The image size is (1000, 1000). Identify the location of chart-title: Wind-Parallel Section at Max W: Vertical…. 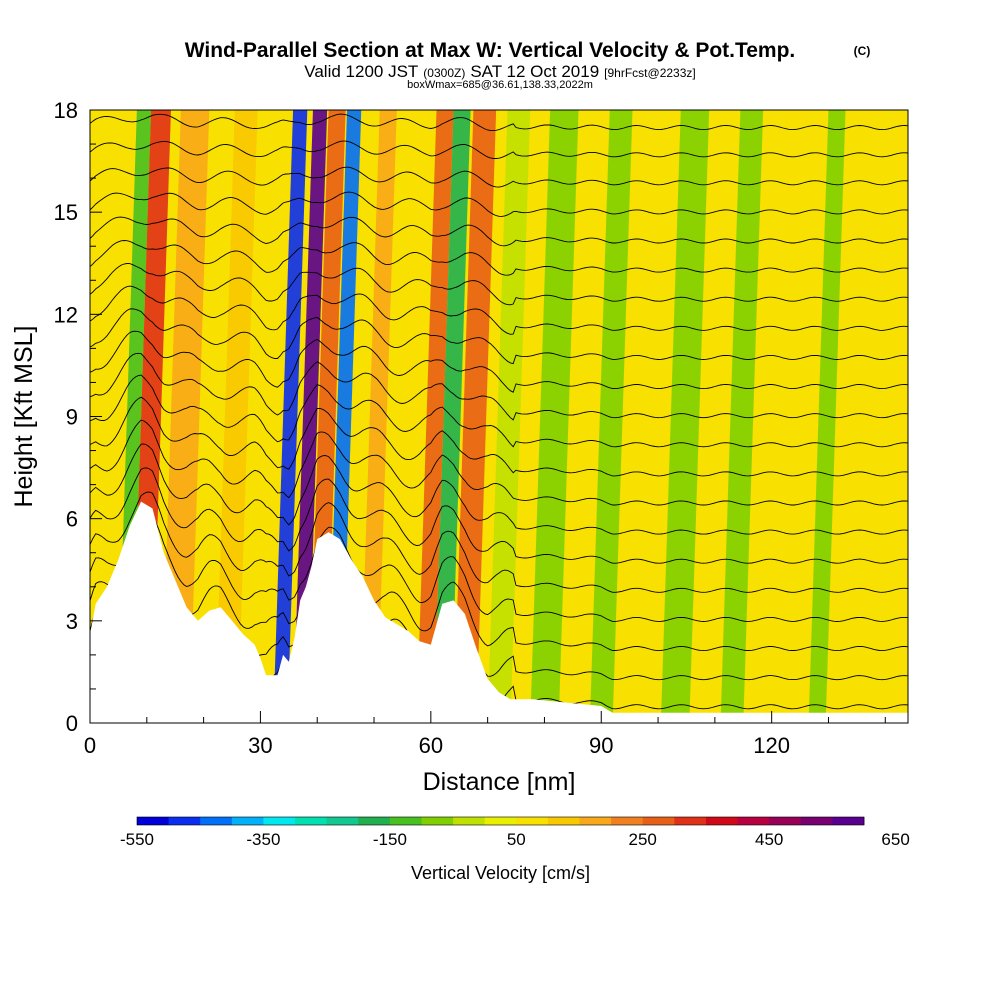
(490, 50).